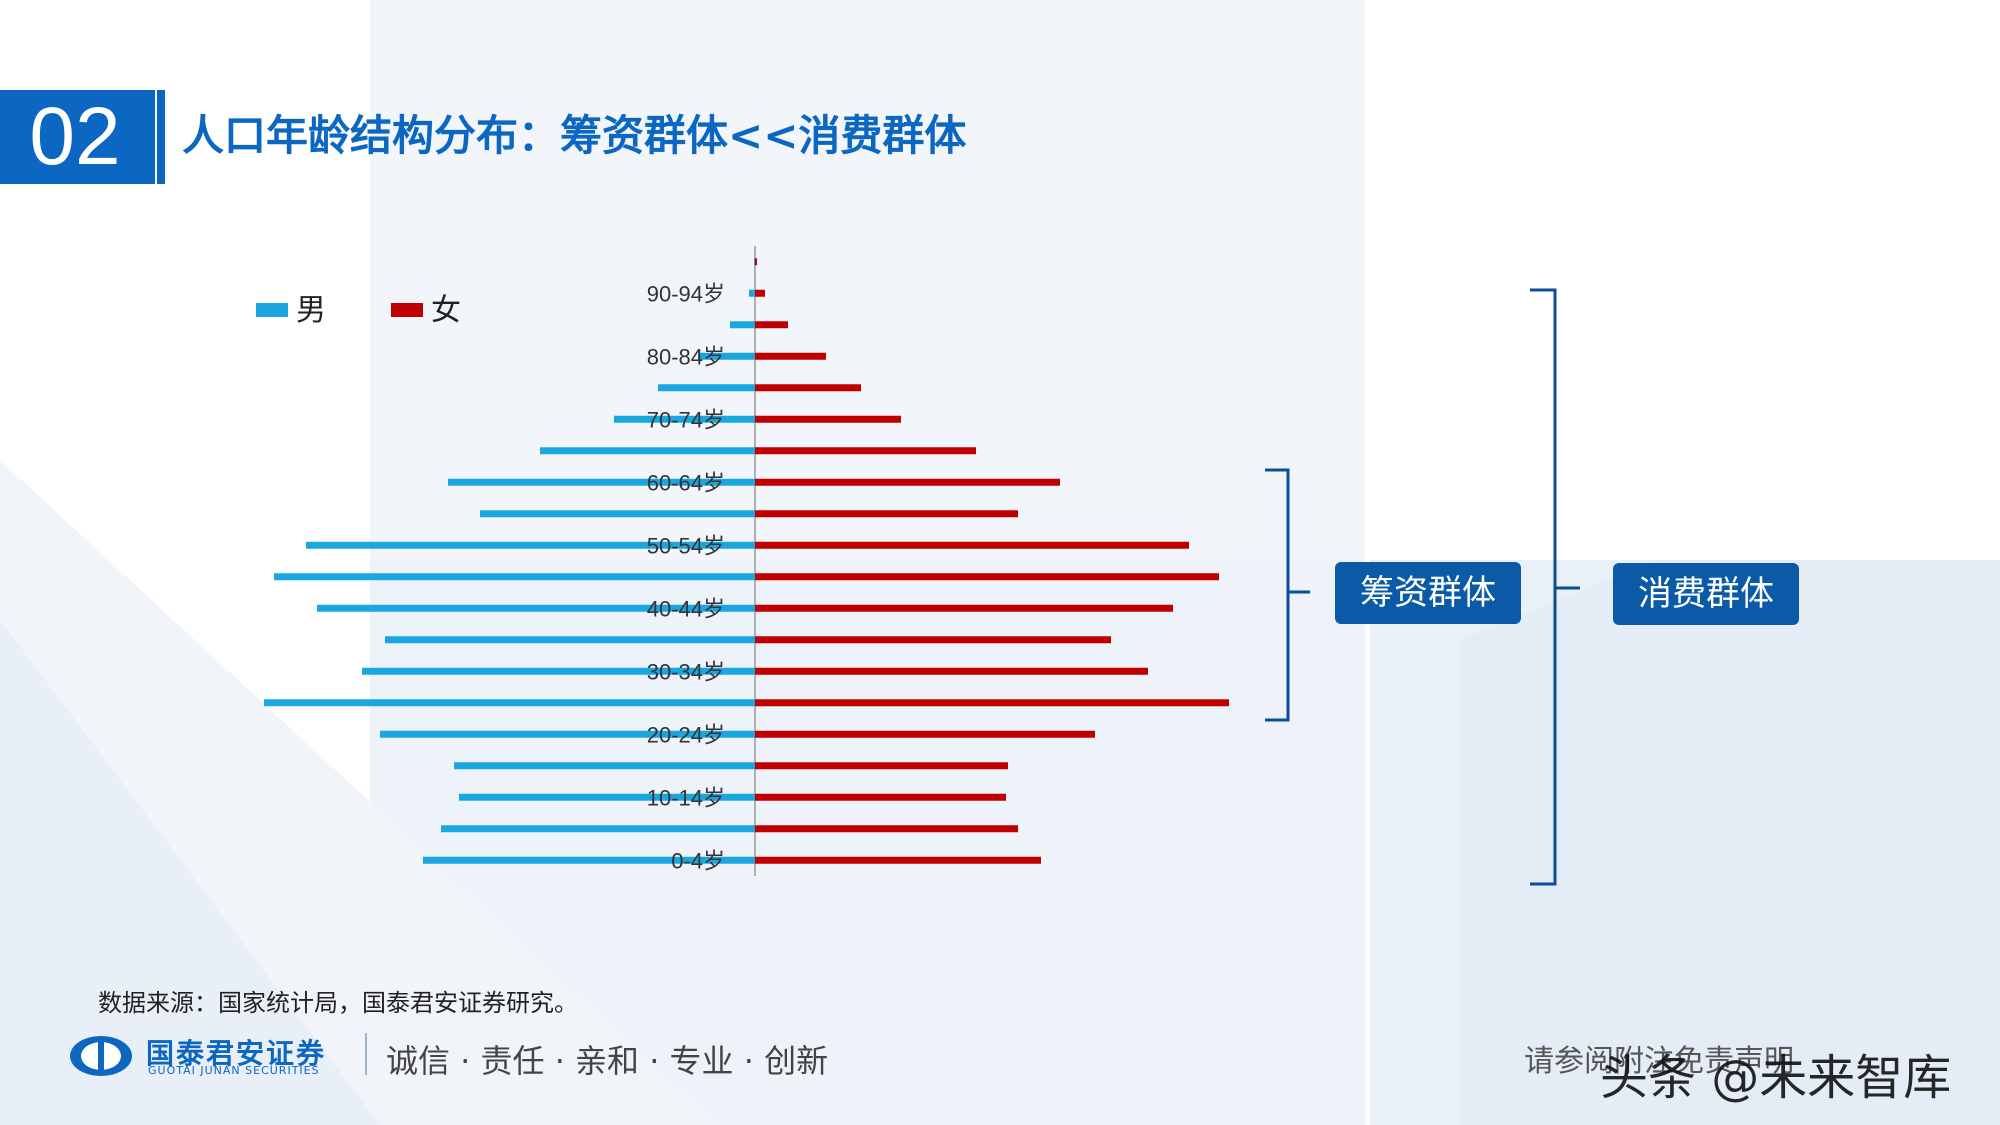 This screenshot has height=1125, width=2000. Describe the element at coordinates (236, 1053) in the screenshot. I see `company-name: 国泰君安证券` at that location.